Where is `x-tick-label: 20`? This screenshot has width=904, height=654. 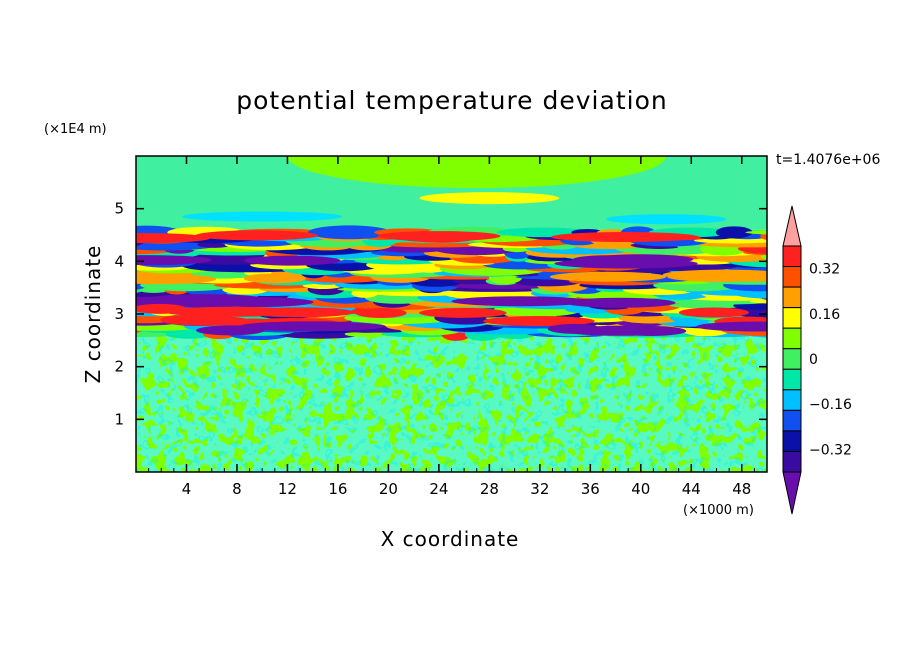 x-tick-label: 20 is located at coordinates (388, 489).